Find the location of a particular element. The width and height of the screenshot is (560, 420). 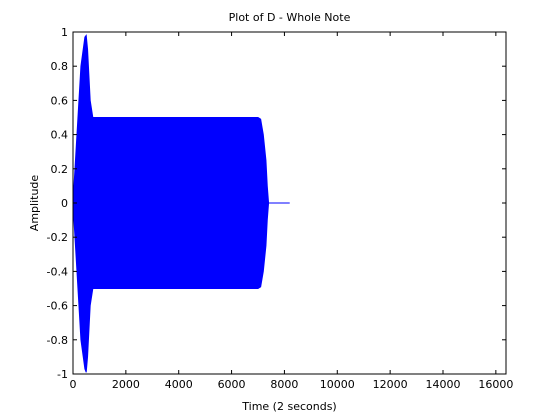

x-tick-label: 6000 is located at coordinates (232, 384).